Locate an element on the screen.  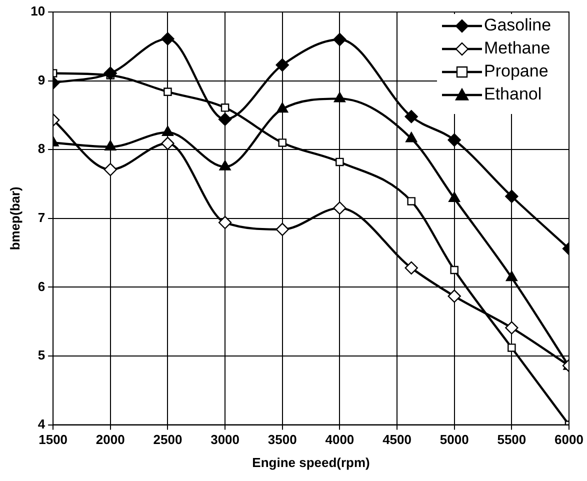
y-tick-label: 9 is located at coordinates (42, 80).